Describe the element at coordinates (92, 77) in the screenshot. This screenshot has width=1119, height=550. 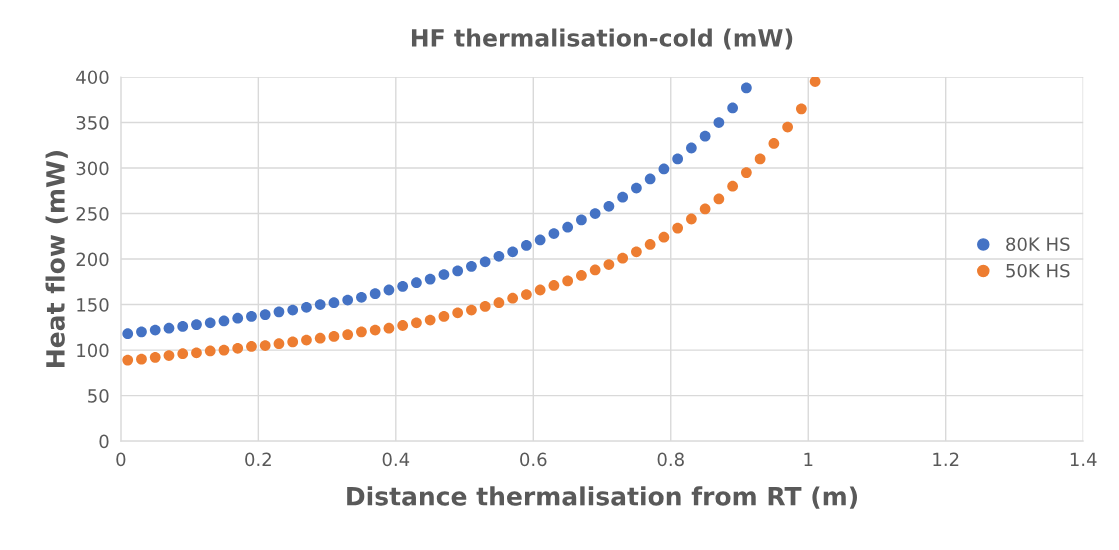
I see `y-tick-label: 400` at that location.